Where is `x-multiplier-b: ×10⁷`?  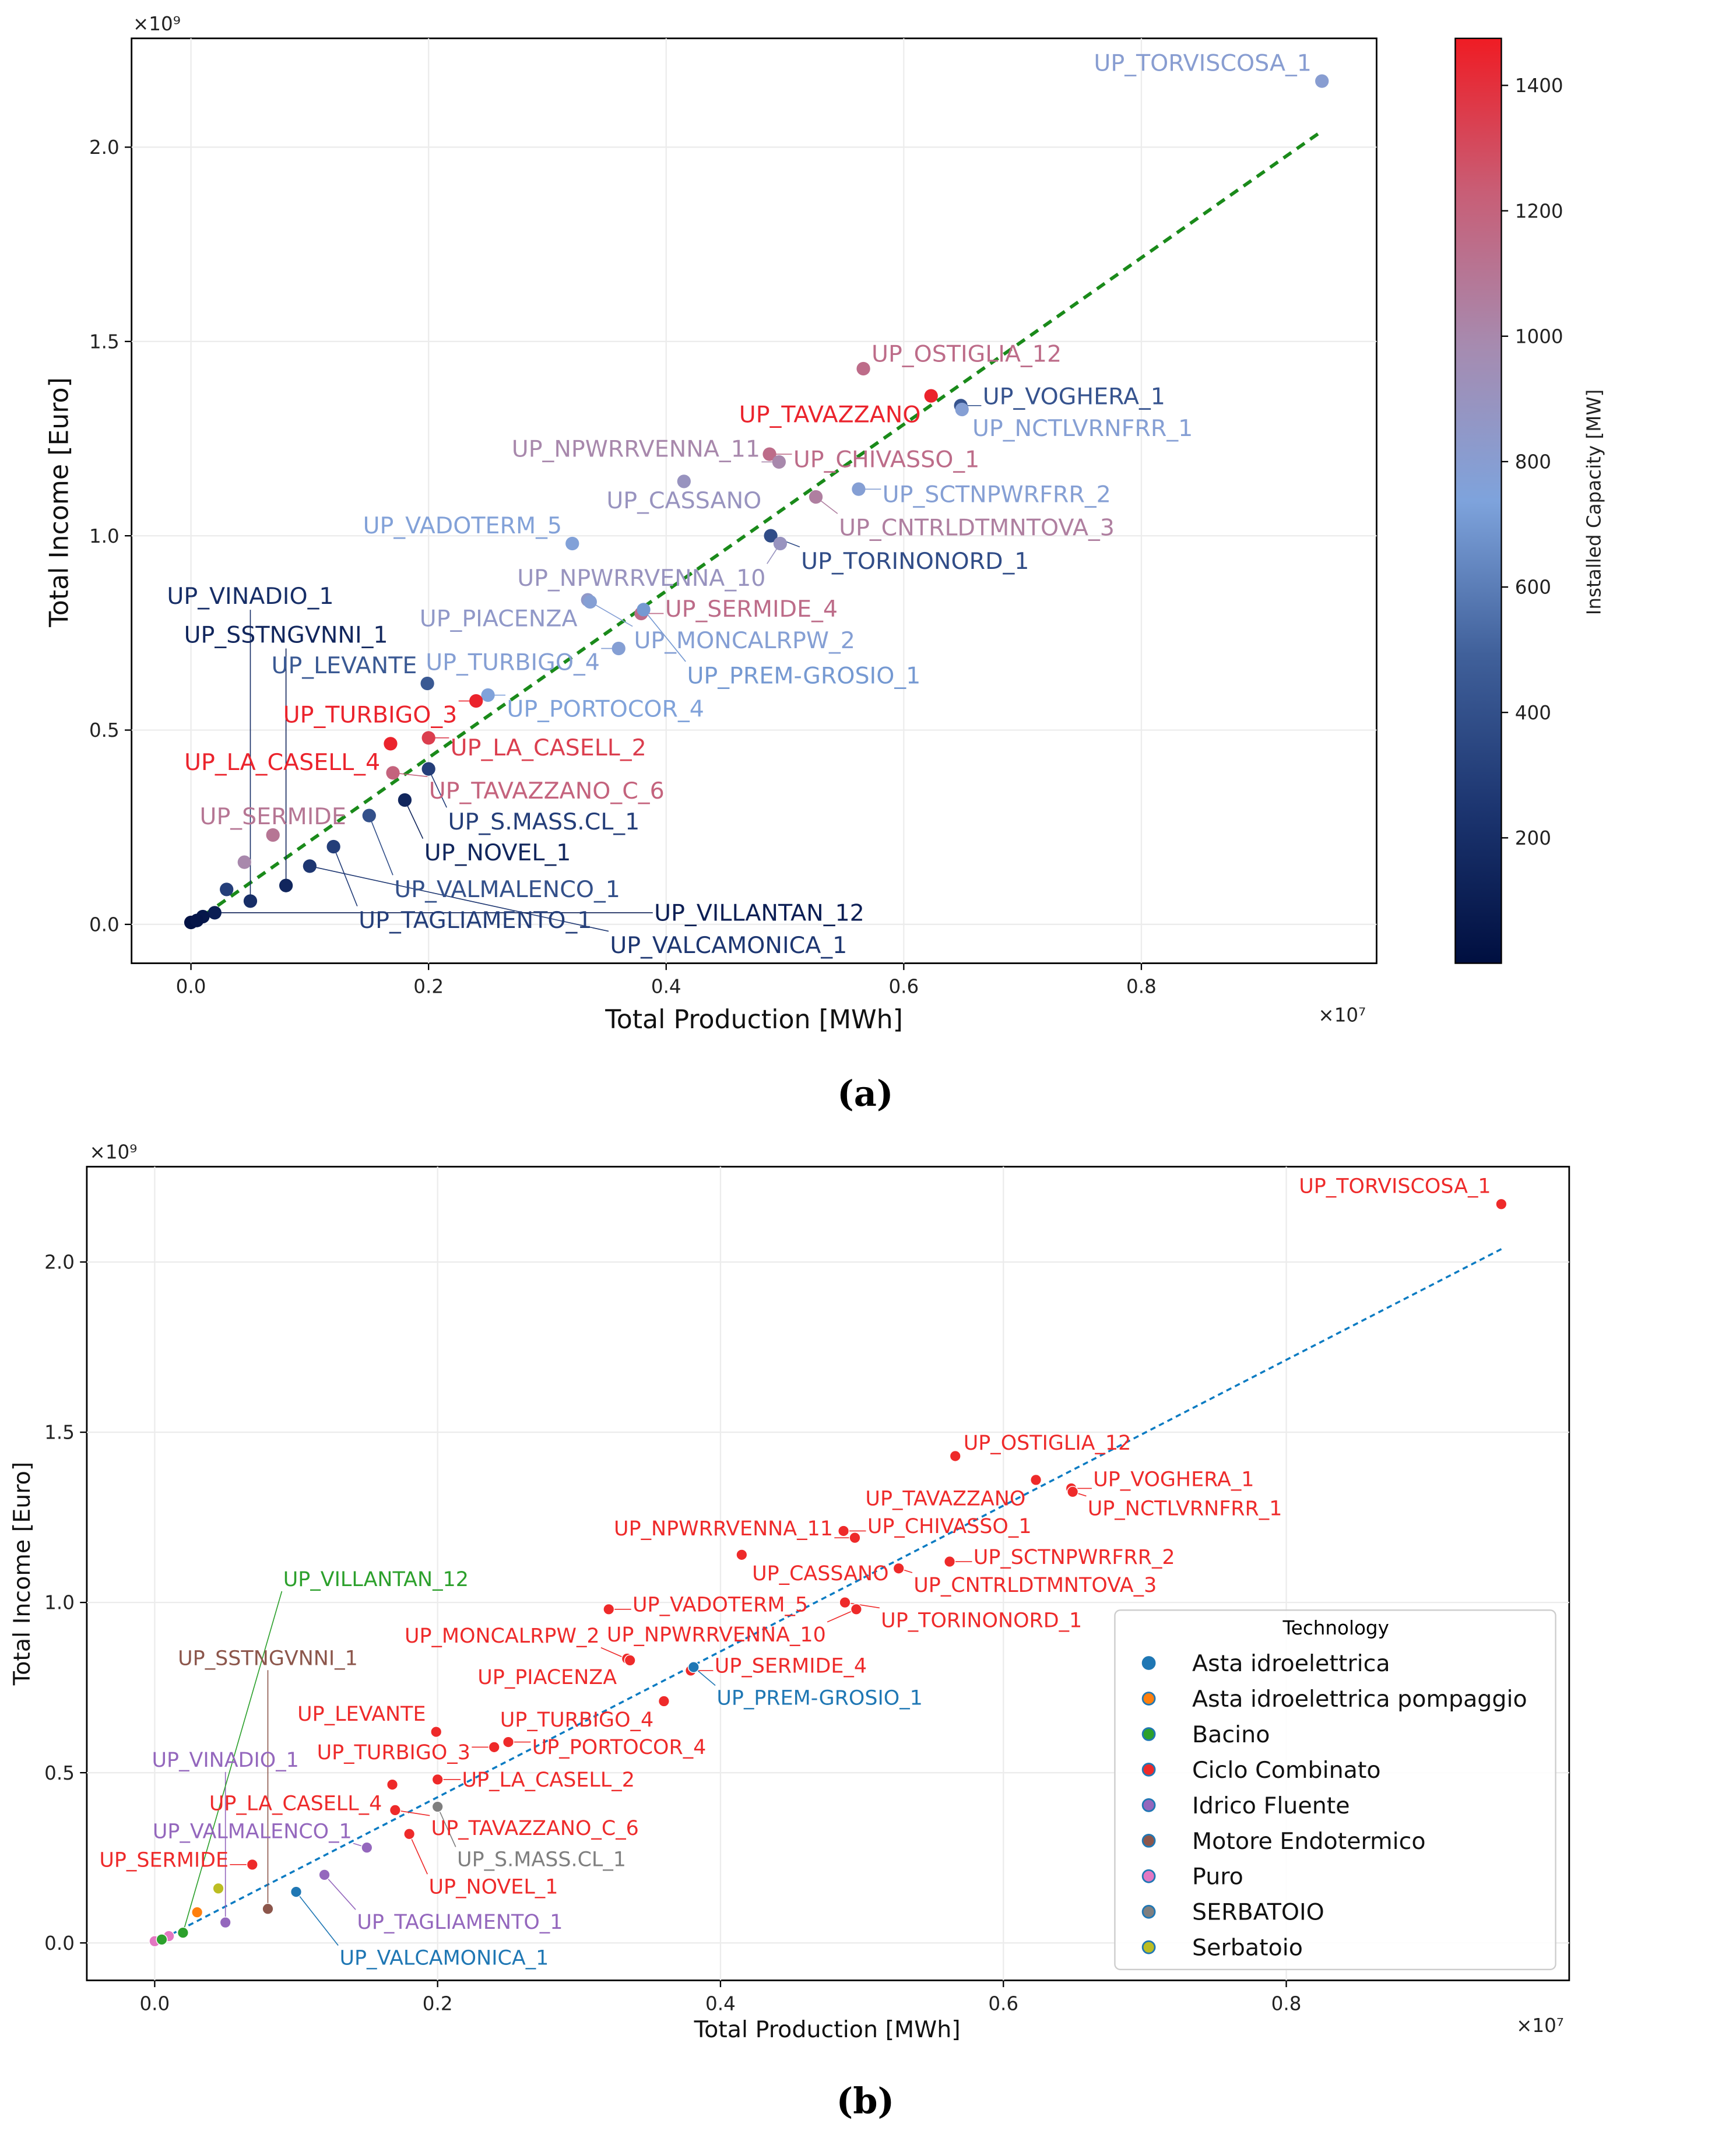 x-multiplier-b: ×10⁷ is located at coordinates (1540, 2026).